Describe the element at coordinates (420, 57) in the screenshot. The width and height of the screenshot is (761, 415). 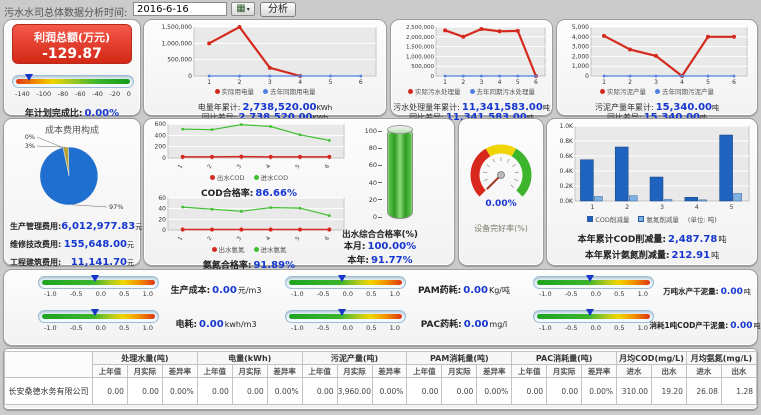
I see `svg-text: 1,000,000` at that location.